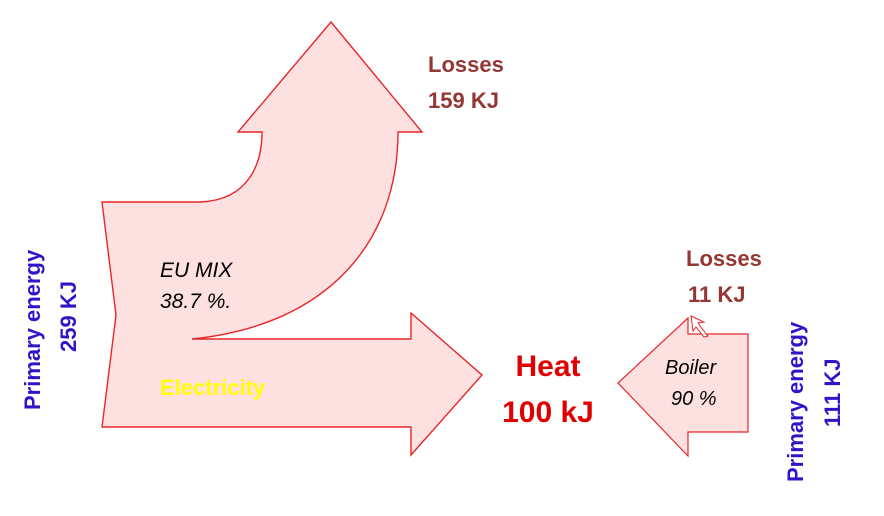 This screenshot has height=516, width=884. Describe the element at coordinates (832, 392) in the screenshot. I see `right-primary-energy-value: 111 KJ` at that location.